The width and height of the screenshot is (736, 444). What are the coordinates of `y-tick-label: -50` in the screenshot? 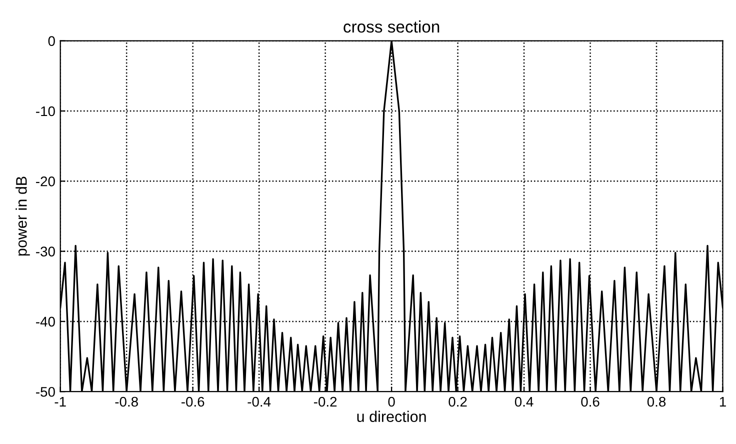 It's located at (45, 391).